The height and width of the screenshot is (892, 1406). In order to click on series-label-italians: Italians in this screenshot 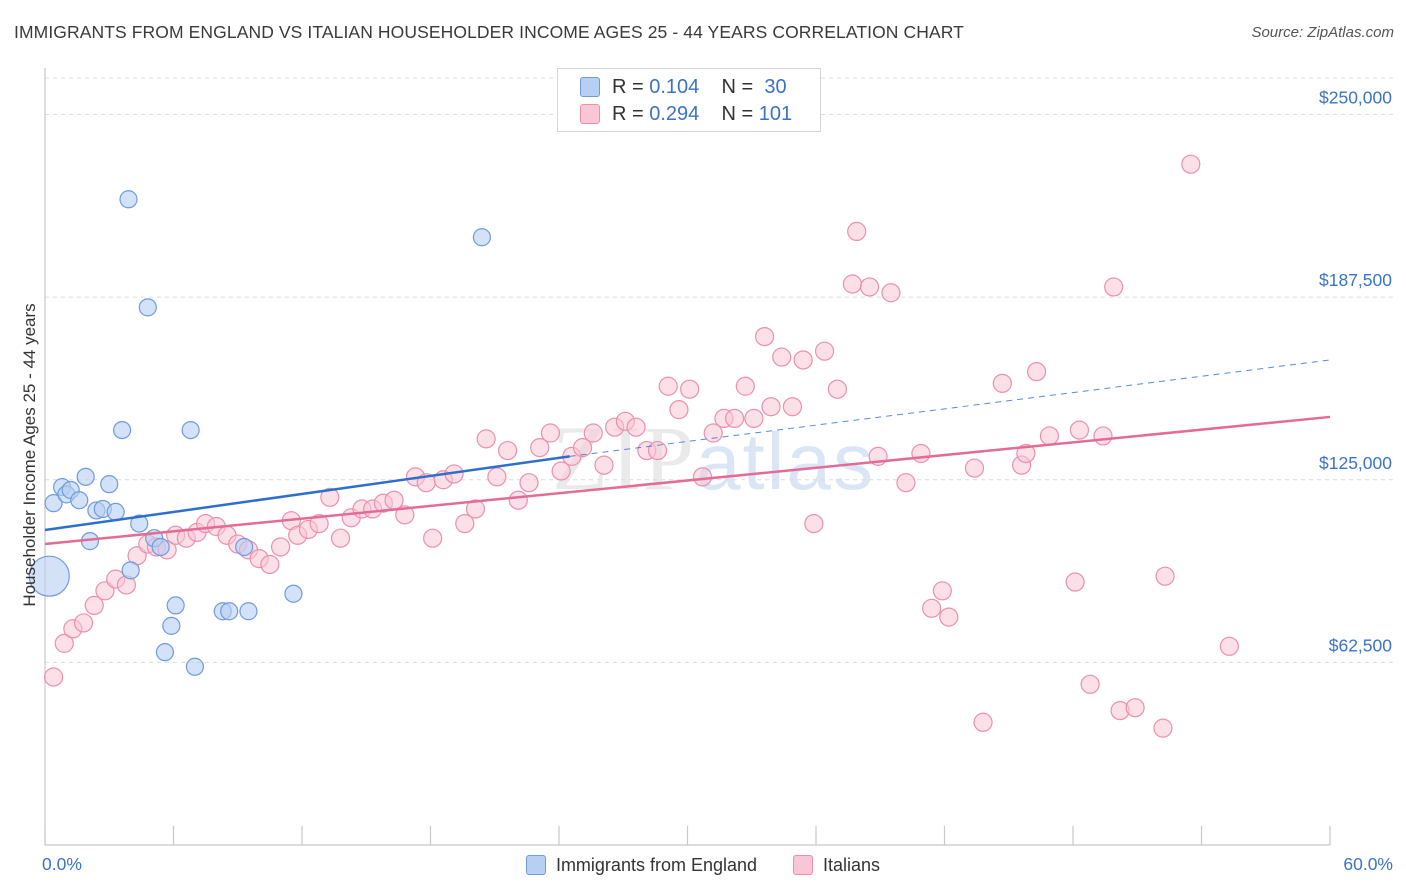, I will do `click(852, 864)`.